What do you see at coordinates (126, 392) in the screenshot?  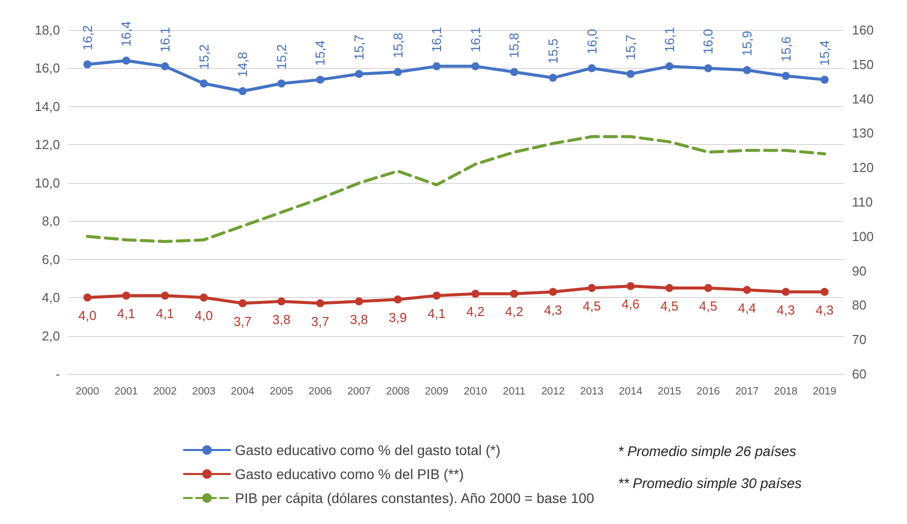 I see `x-tick-label: 2001` at bounding box center [126, 392].